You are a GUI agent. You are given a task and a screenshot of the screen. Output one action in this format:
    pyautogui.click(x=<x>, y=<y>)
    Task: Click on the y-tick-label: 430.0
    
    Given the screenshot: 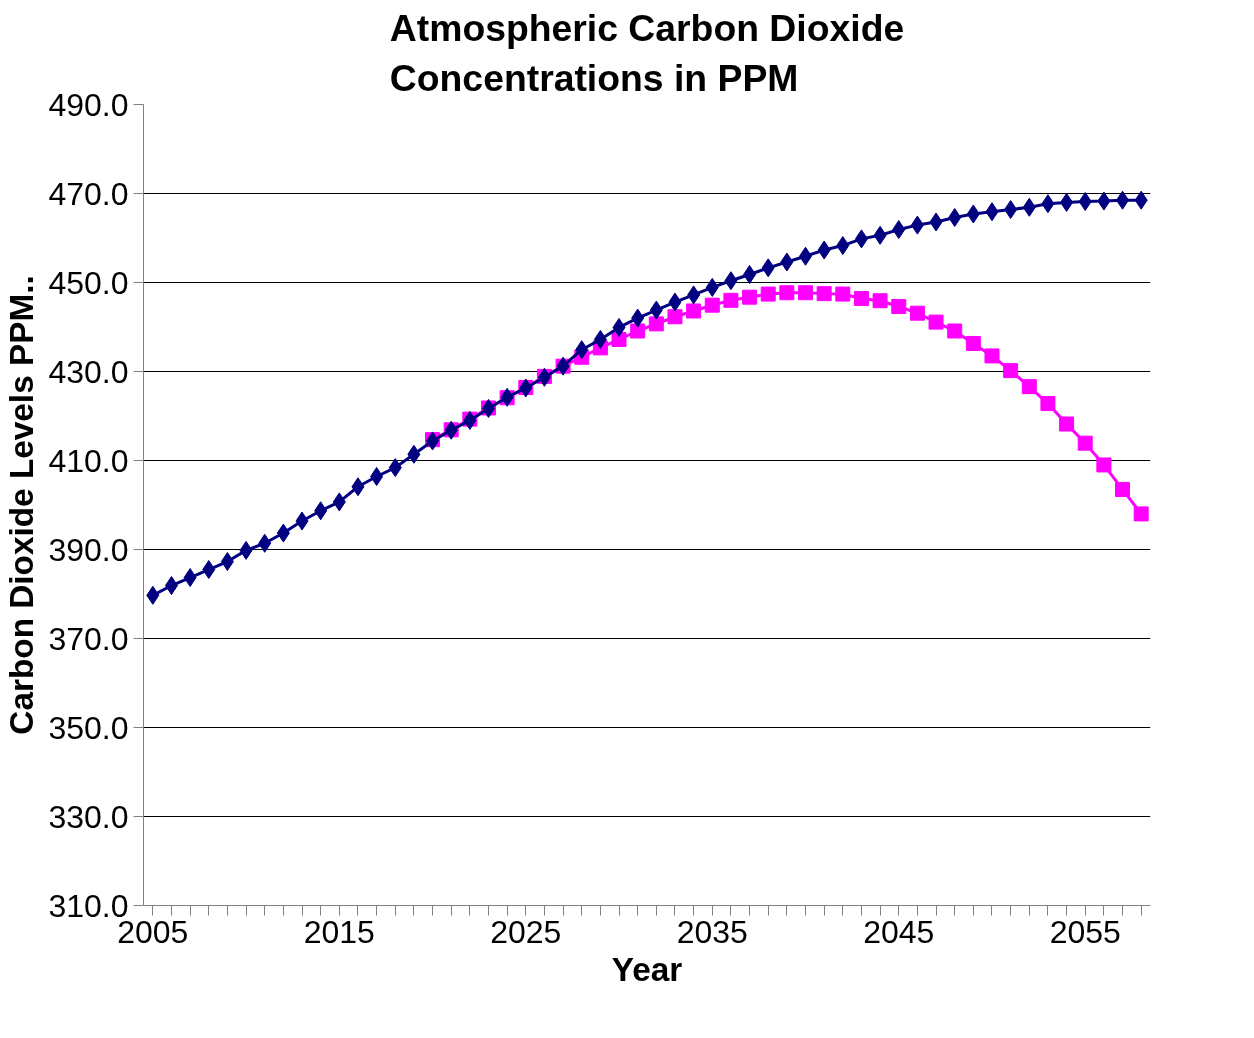 What is the action you would take?
    pyautogui.click(x=88, y=371)
    